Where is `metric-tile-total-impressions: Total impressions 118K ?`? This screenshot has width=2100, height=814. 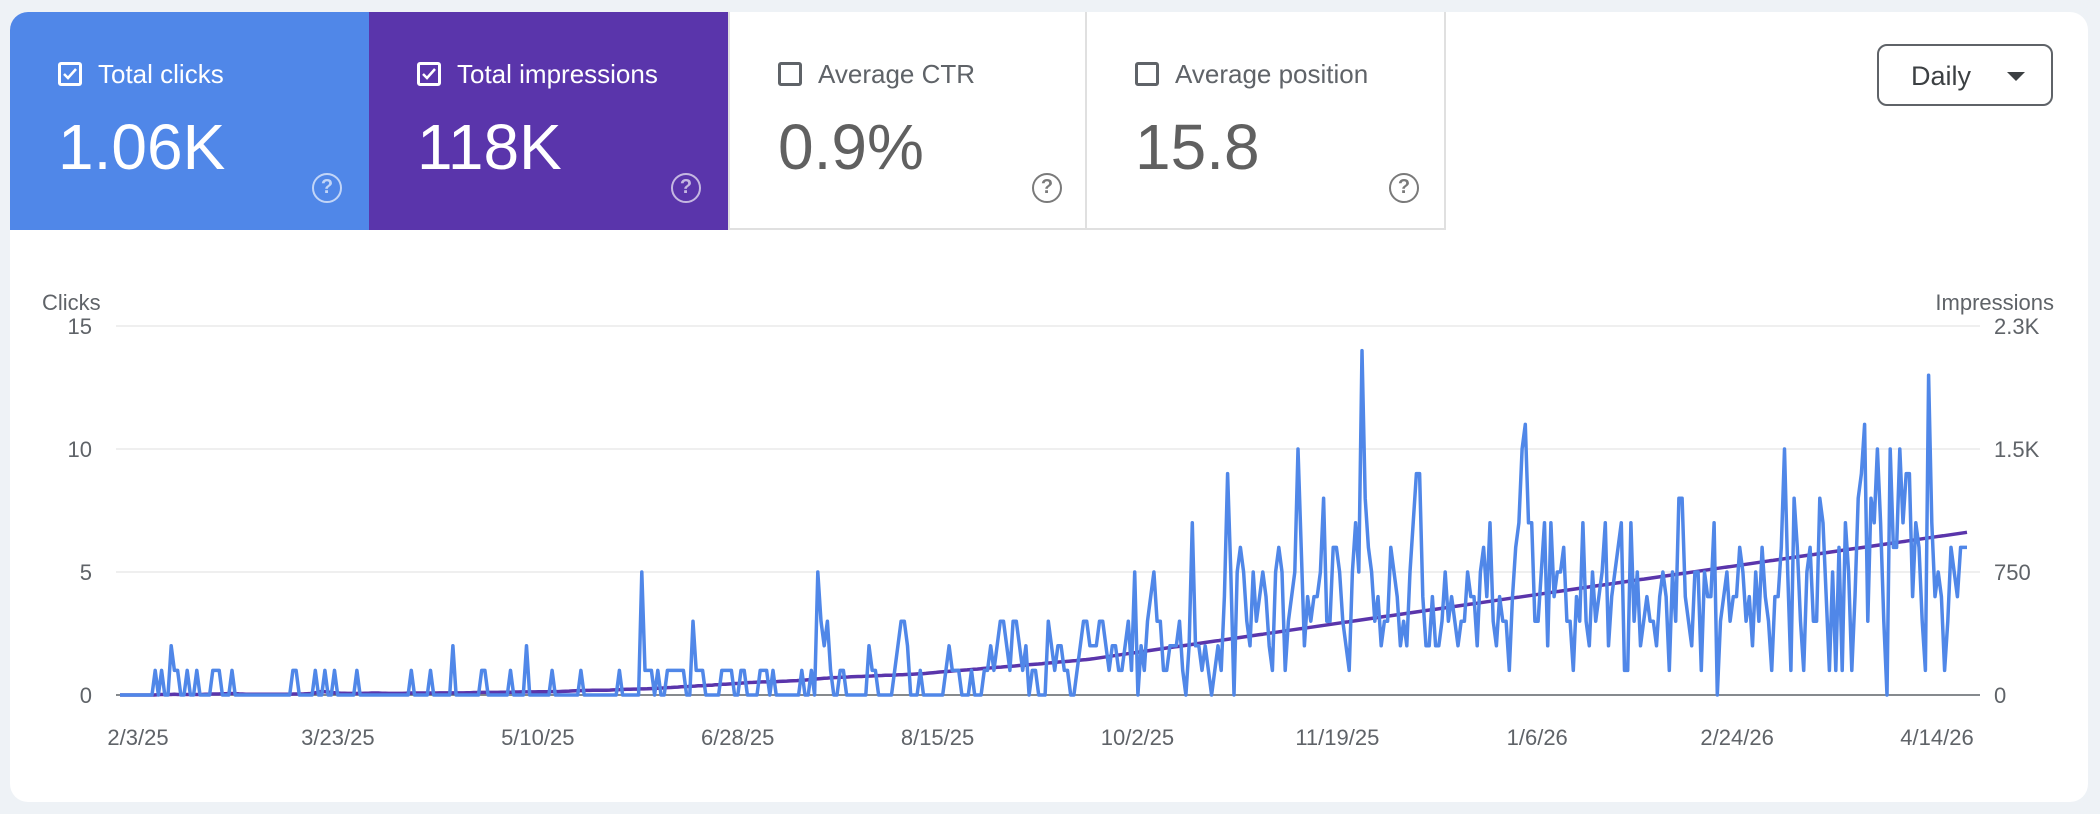
metric-tile-total-impressions: Total impressions 118K ? is located at coordinates (548, 121).